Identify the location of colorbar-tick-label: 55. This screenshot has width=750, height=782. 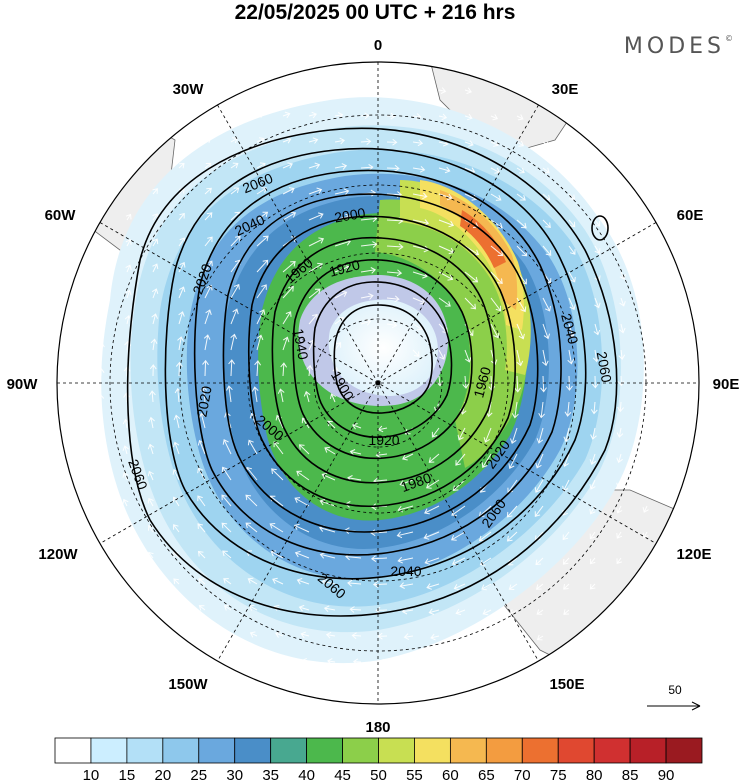
(414, 774).